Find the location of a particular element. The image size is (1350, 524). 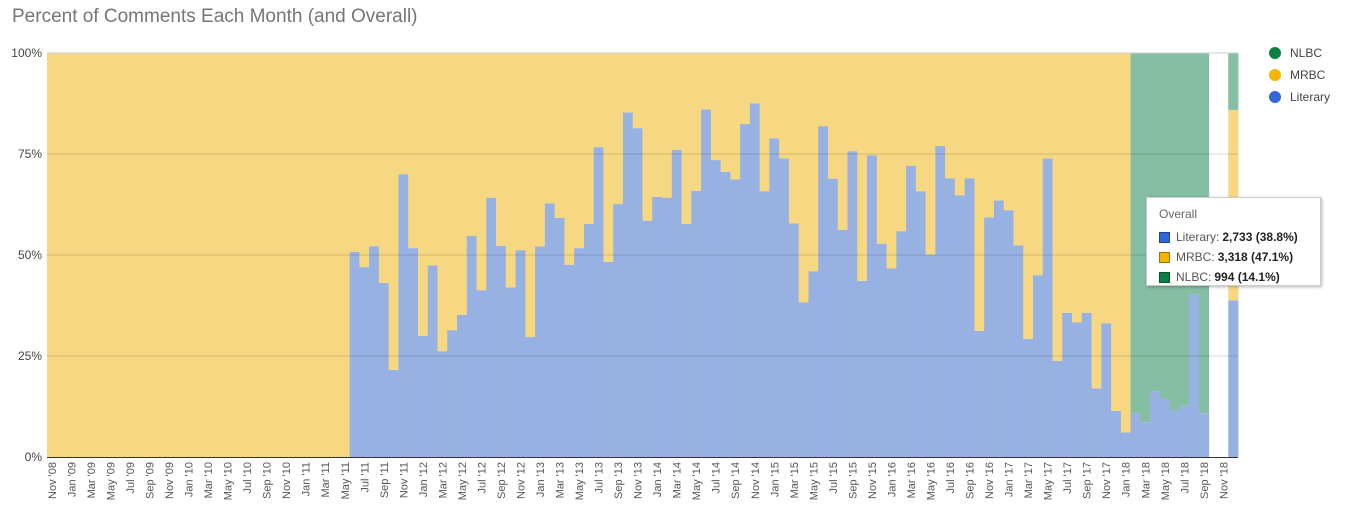

x-tick-label: Nov '11 is located at coordinates (404, 480).